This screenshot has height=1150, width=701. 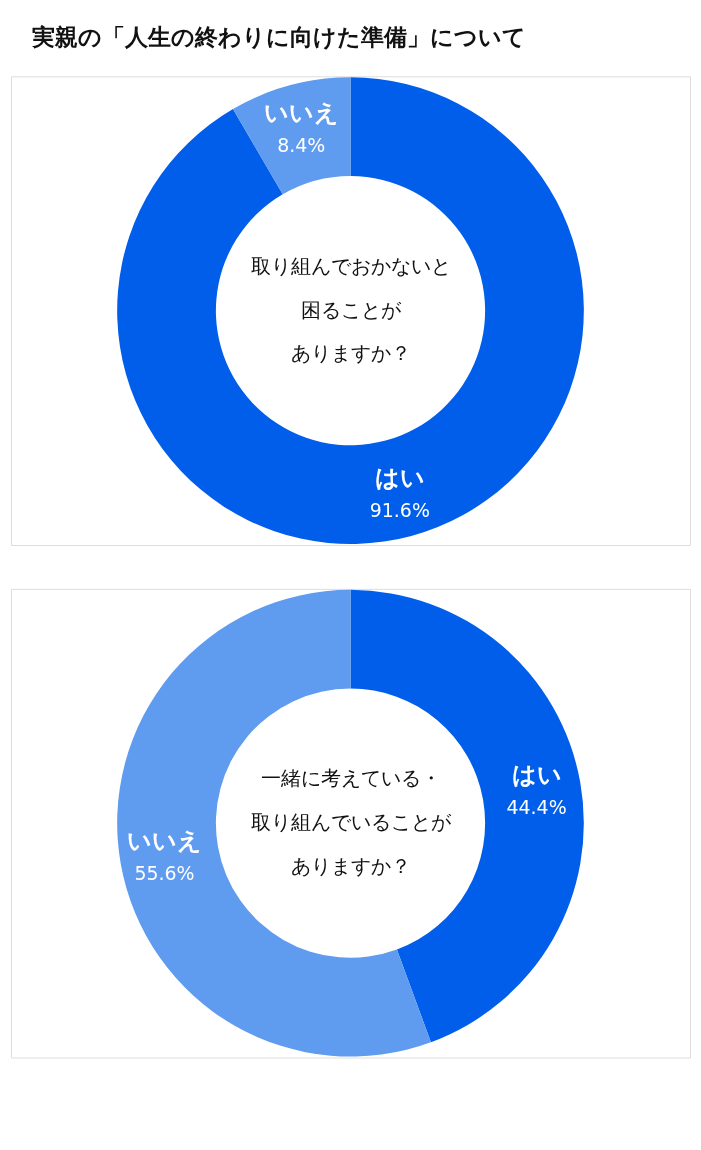 I want to click on donut-slice, so click(x=291, y=136).